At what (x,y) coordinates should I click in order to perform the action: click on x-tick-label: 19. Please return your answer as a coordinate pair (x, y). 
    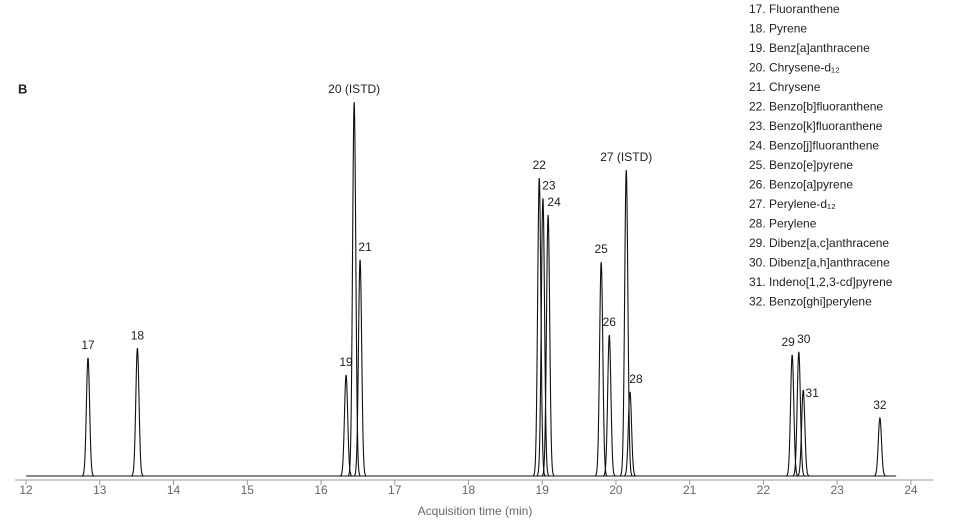
    Looking at the image, I should click on (543, 490).